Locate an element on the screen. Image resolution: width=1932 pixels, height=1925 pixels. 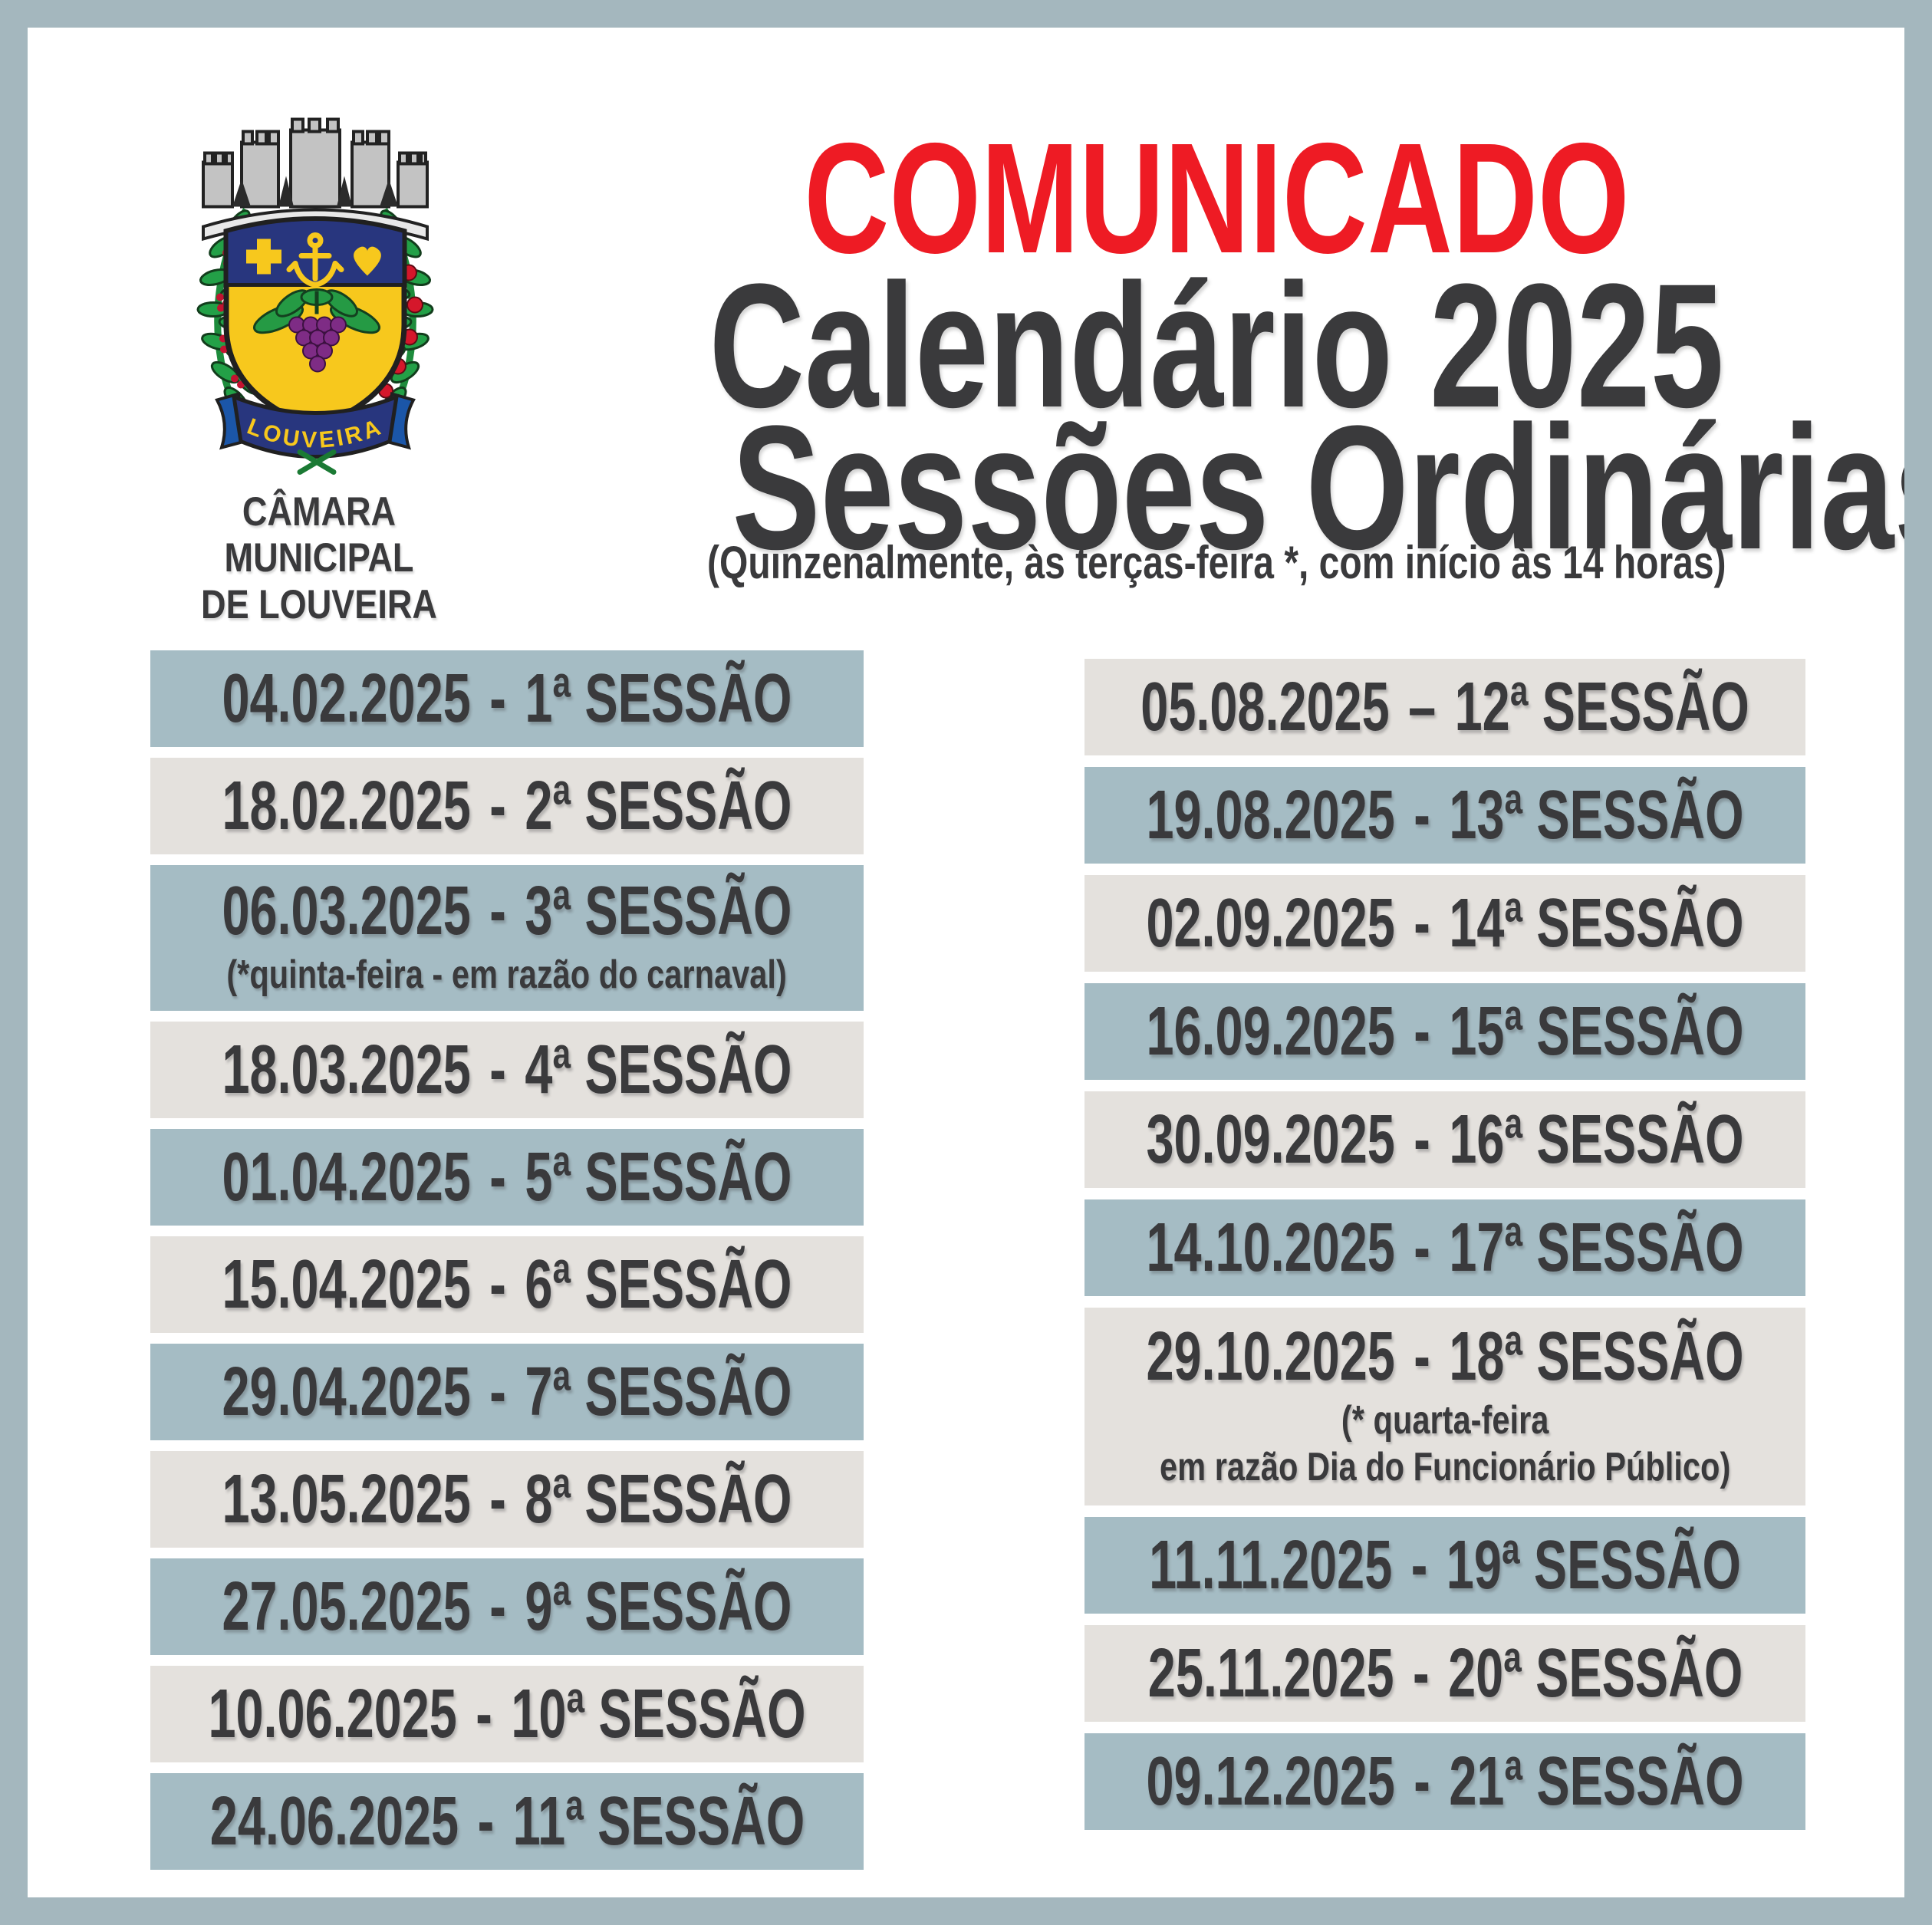
session-label: 2ª SESSÃO is located at coordinates (658, 806).